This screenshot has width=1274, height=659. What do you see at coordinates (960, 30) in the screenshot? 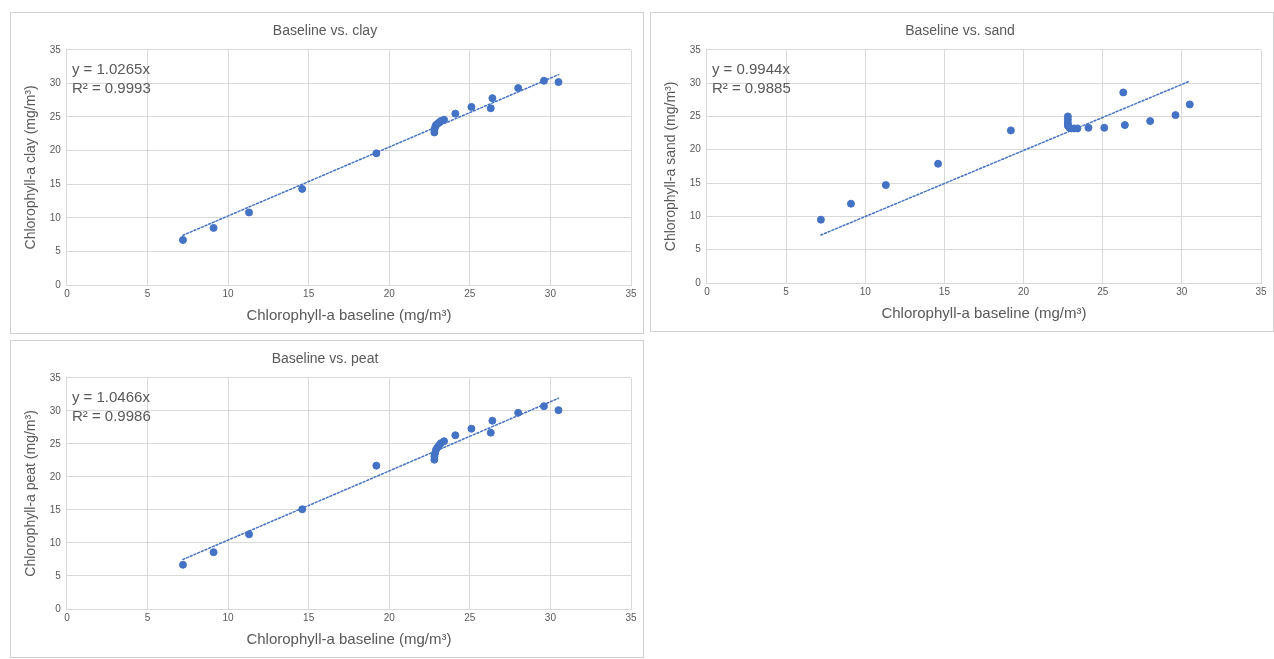
I see `chart-title: Baseline vs. sand` at bounding box center [960, 30].